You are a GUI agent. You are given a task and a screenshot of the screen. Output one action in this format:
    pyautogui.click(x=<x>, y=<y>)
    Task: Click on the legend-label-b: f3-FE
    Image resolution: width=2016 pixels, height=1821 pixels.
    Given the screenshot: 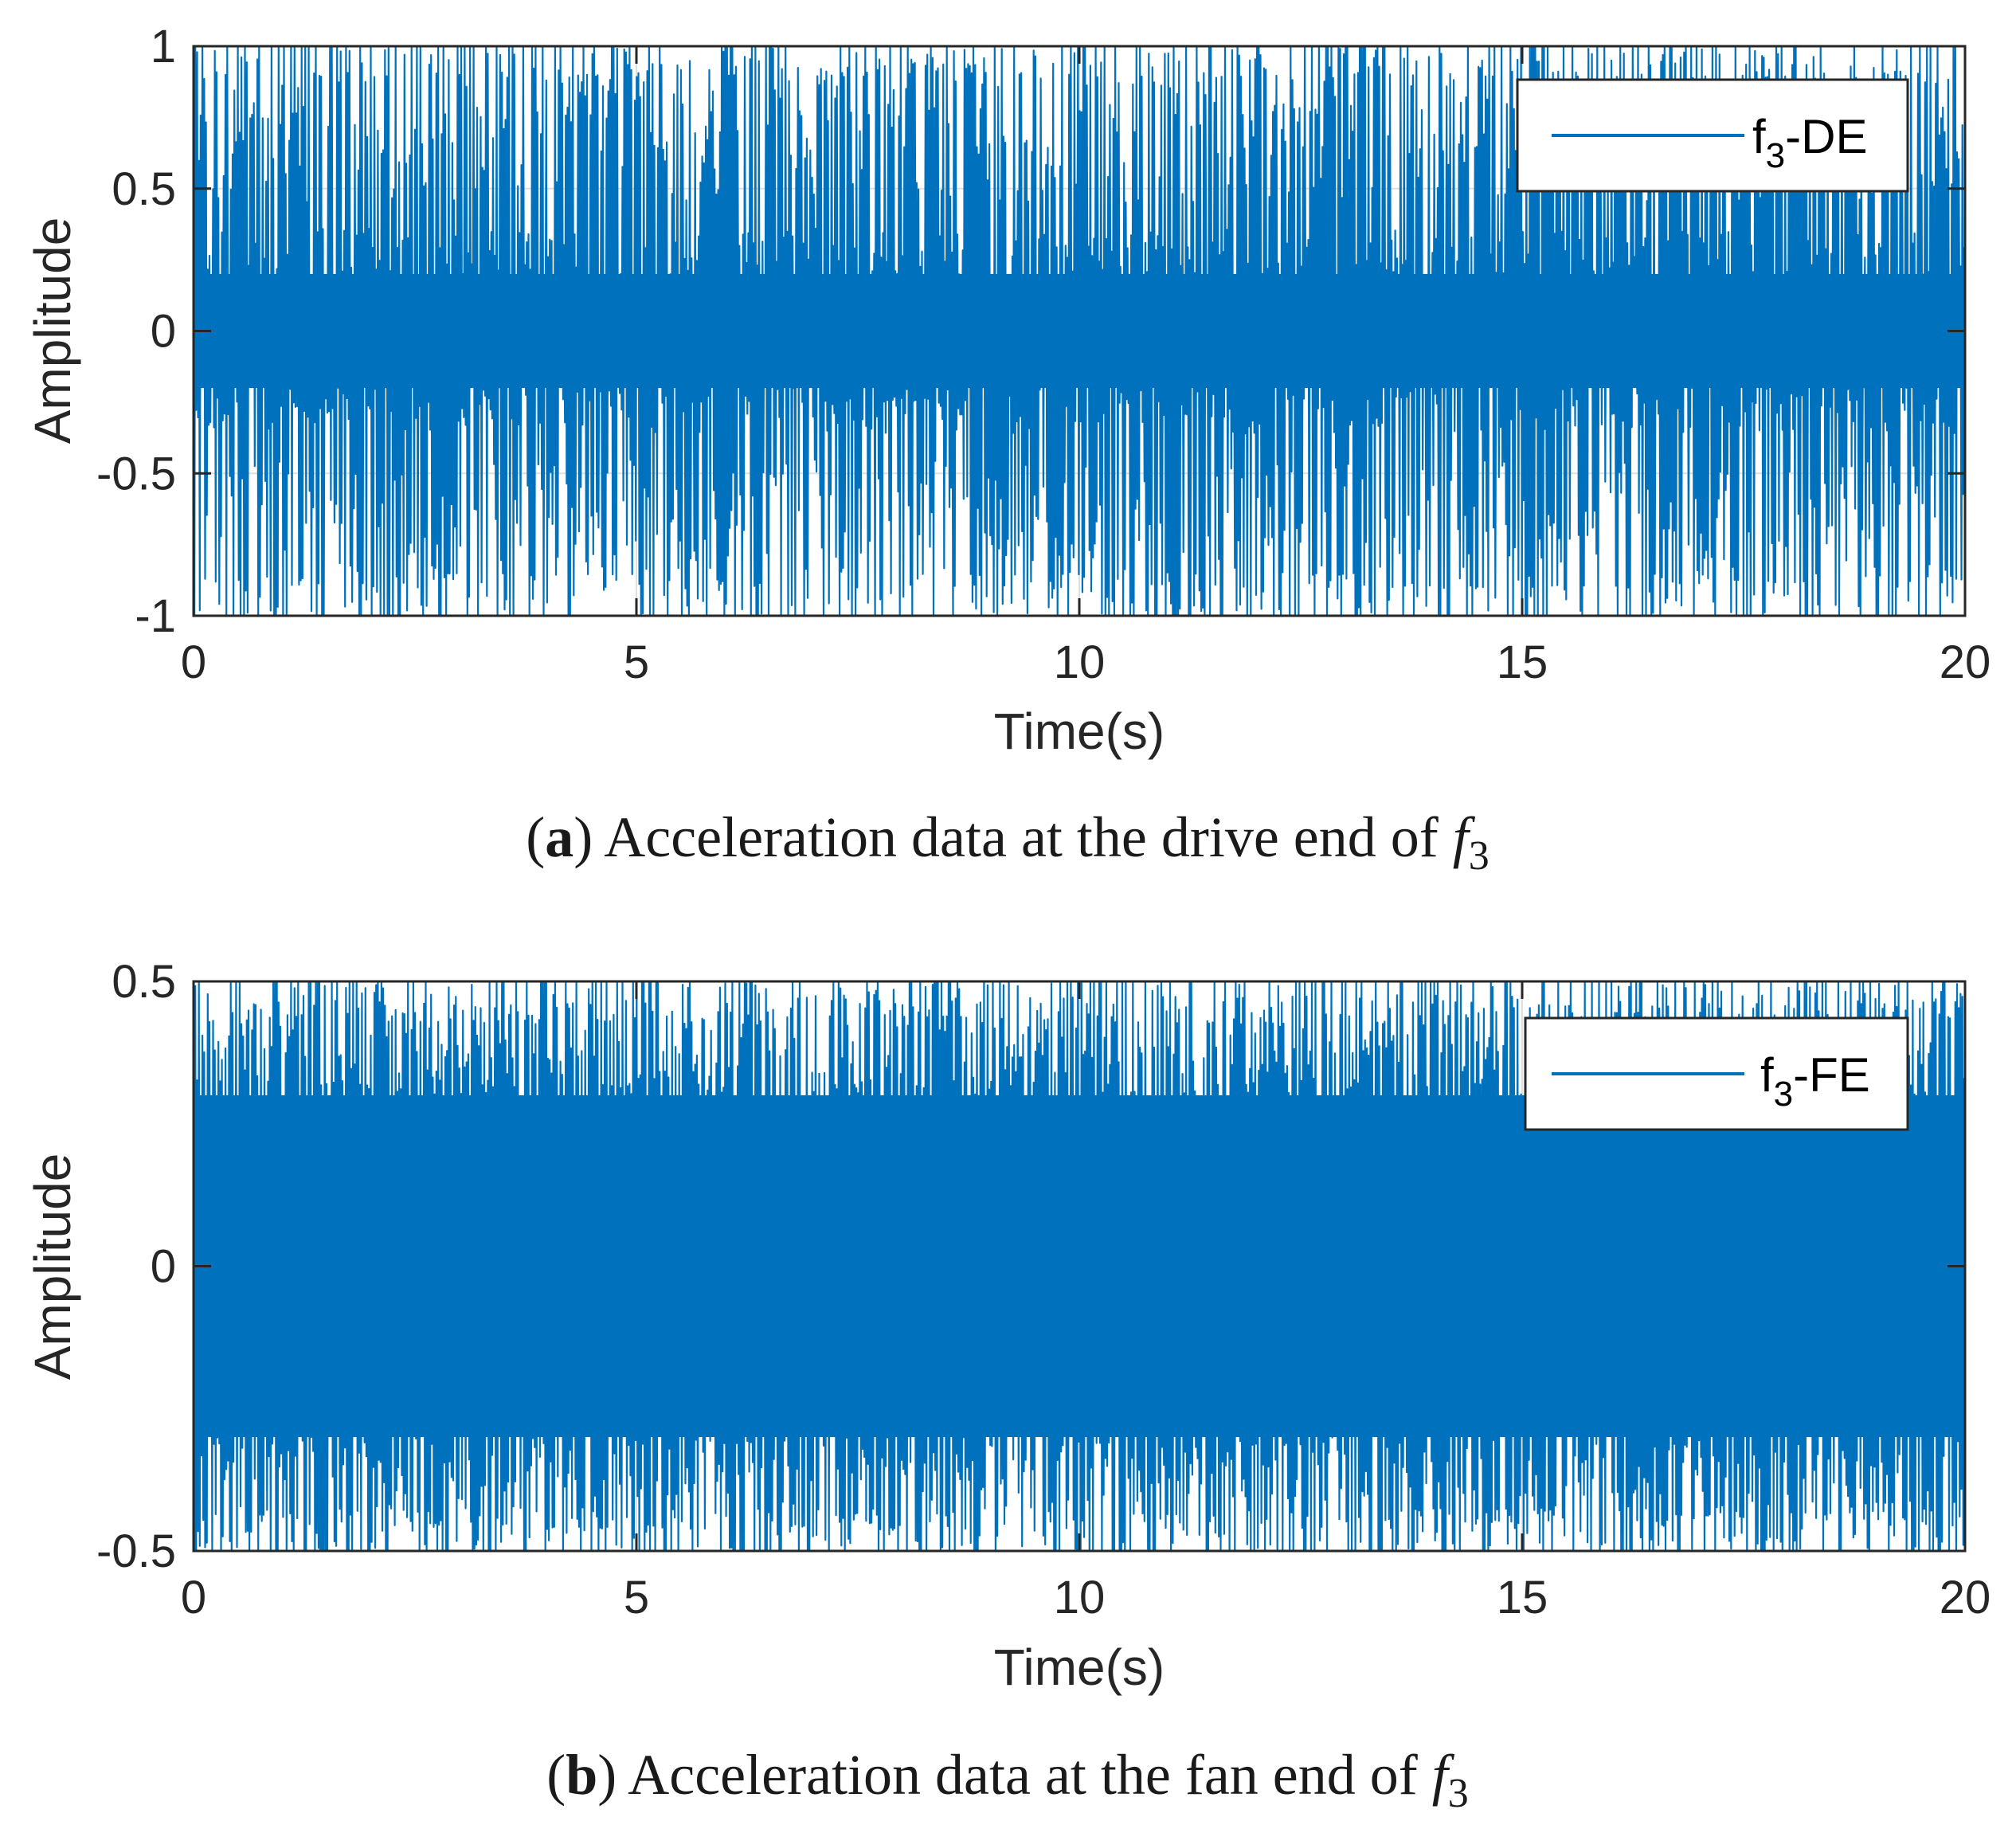 What is the action you would take?
    pyautogui.click(x=1815, y=1081)
    